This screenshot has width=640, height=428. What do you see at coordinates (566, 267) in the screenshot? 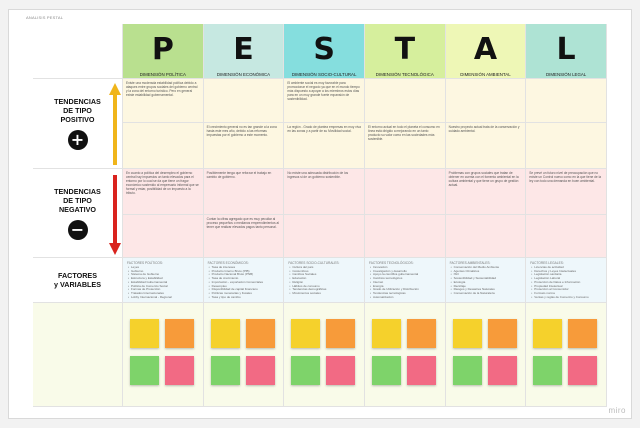
I see `list-item: Licencias de actividad` at bounding box center [566, 267].